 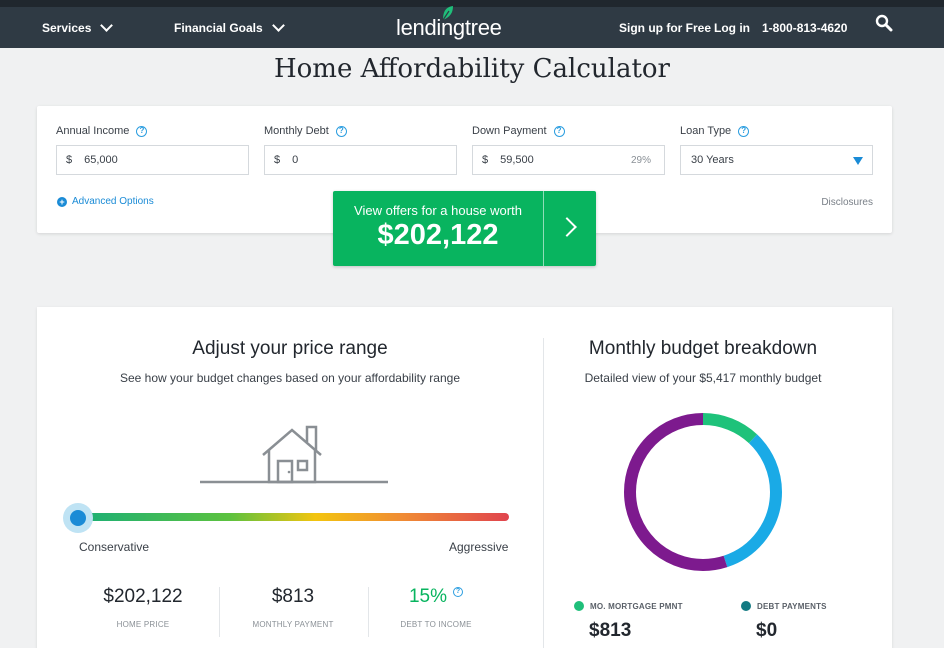 What do you see at coordinates (767, 630) in the screenshot?
I see `debt-payments-value: $0` at bounding box center [767, 630].